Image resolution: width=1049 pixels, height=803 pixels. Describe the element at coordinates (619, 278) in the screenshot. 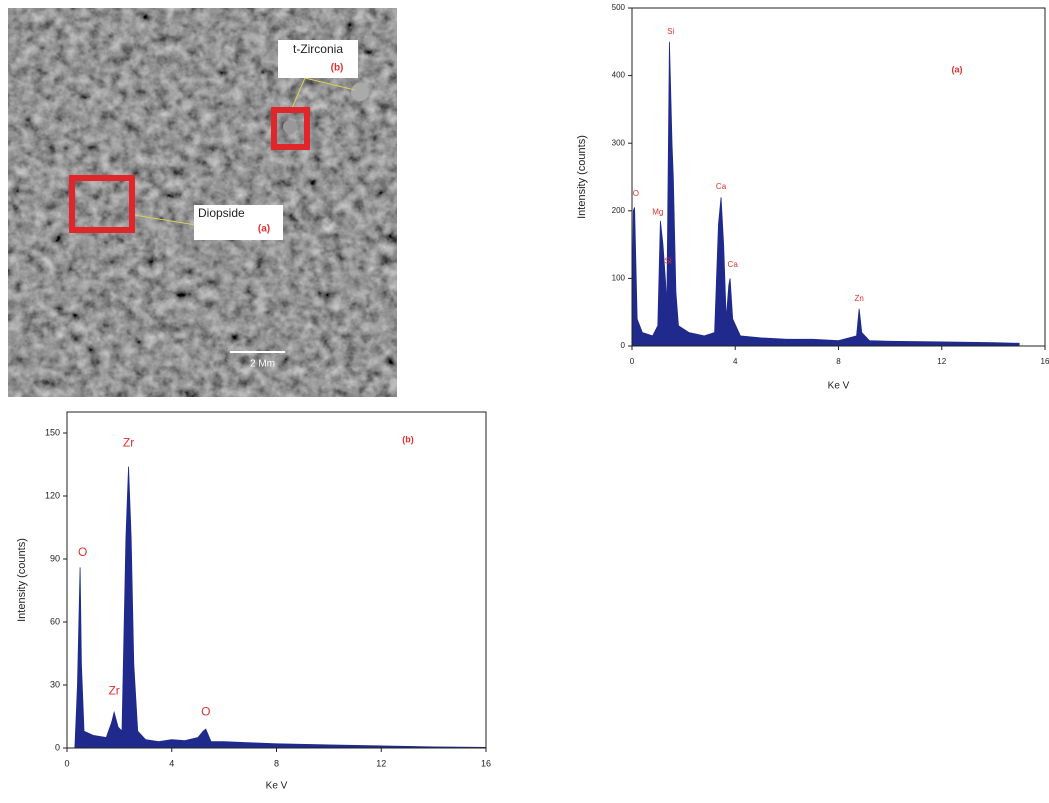

I see `y-tick-label: 100` at that location.